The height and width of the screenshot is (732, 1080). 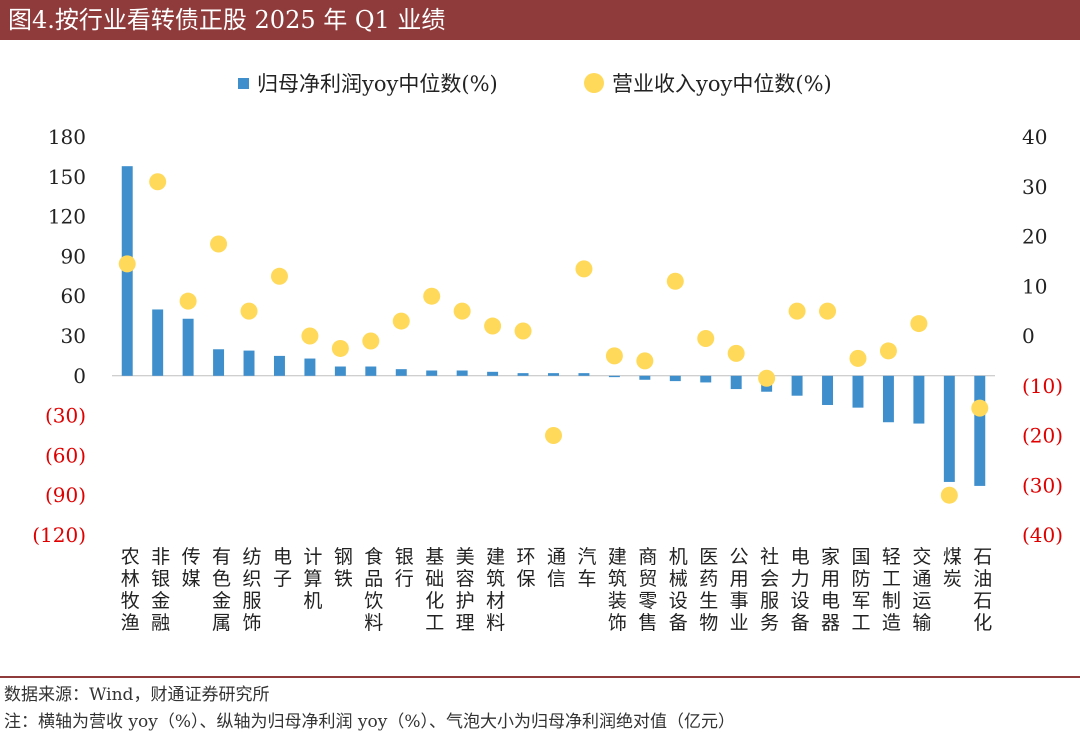 I want to click on source-text: 数据来源：Wind，财通证券研究所, so click(x=137, y=695).